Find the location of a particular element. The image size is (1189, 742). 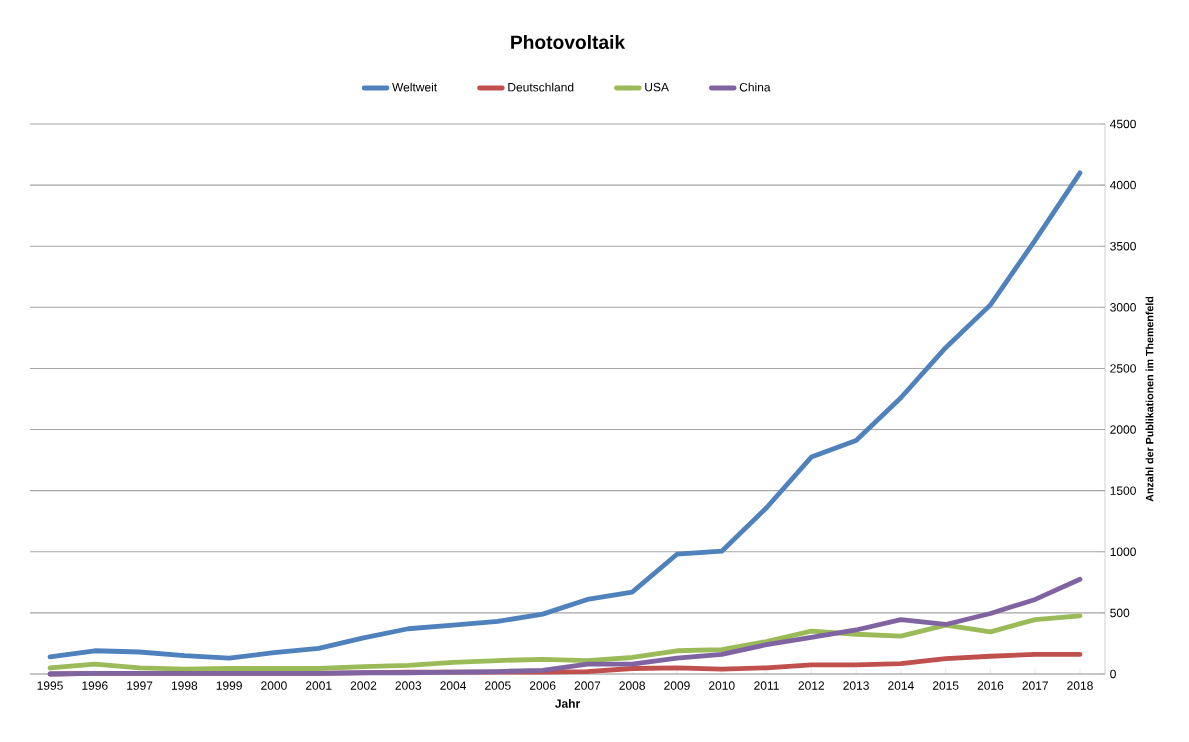

x-tick-label: 2013 is located at coordinates (856, 685).